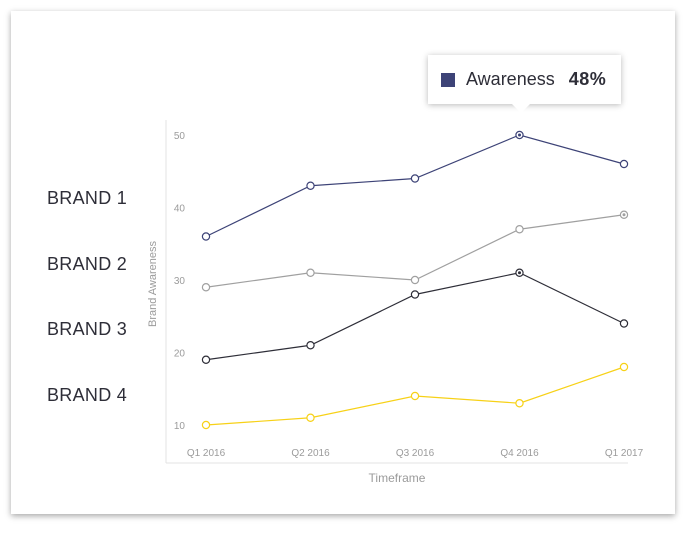 This screenshot has width=695, height=534. I want to click on y-tick-label: 10, so click(180, 426).